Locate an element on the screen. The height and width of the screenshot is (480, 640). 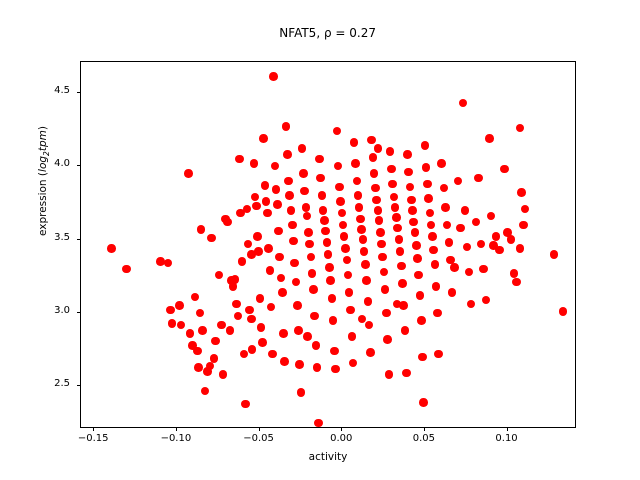
y-axis-label-prefix: expression ( is located at coordinates (42, 204).